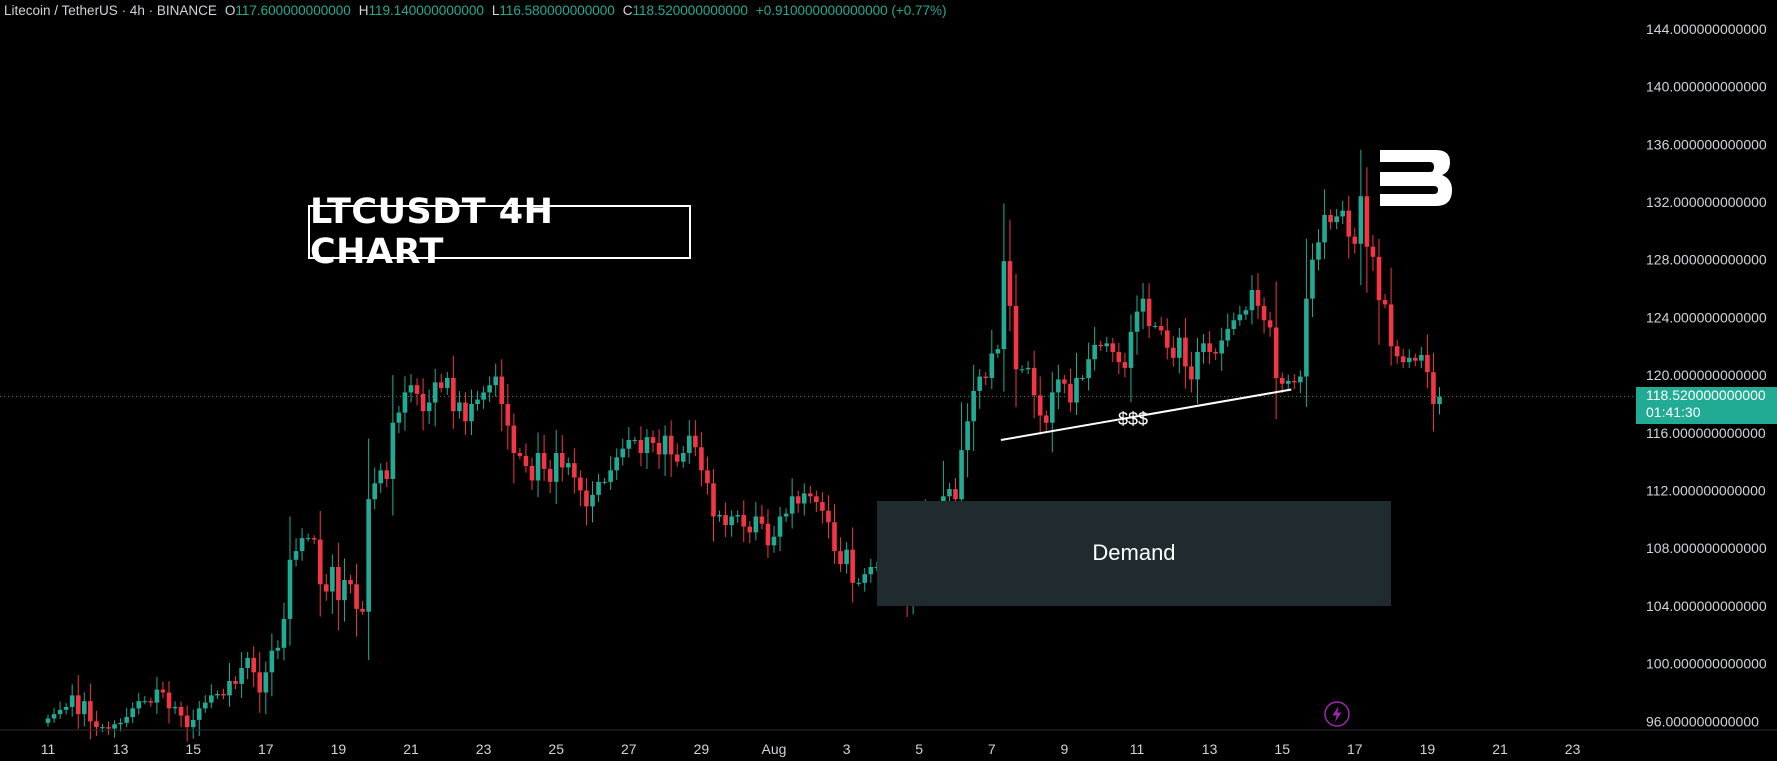 The height and width of the screenshot is (761, 1777). What do you see at coordinates (1337, 714) in the screenshot?
I see `lightning-icon` at bounding box center [1337, 714].